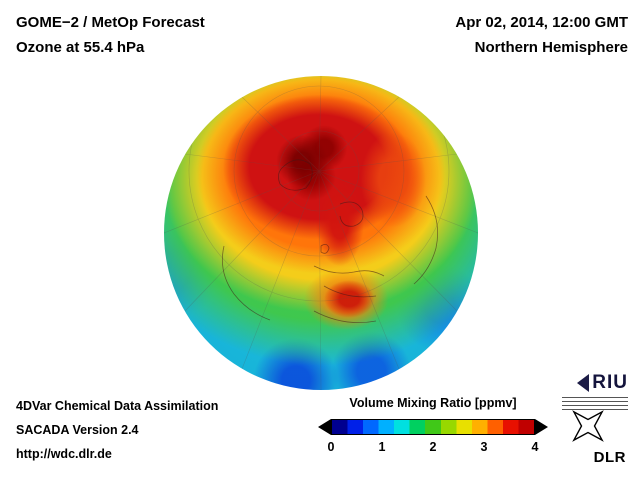 The height and width of the screenshot is (480, 640). Describe the element at coordinates (77, 430) in the screenshot. I see `version-label: SACADA Version 2.4` at that location.